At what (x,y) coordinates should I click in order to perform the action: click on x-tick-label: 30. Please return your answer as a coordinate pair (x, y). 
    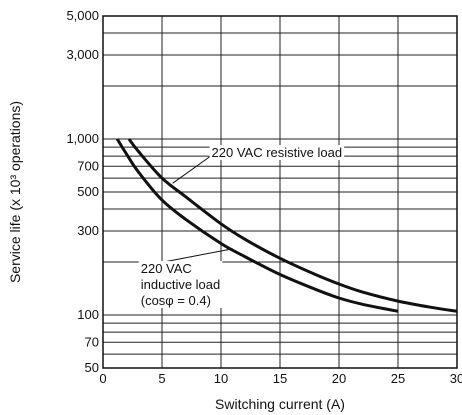
    Looking at the image, I should click on (456, 378).